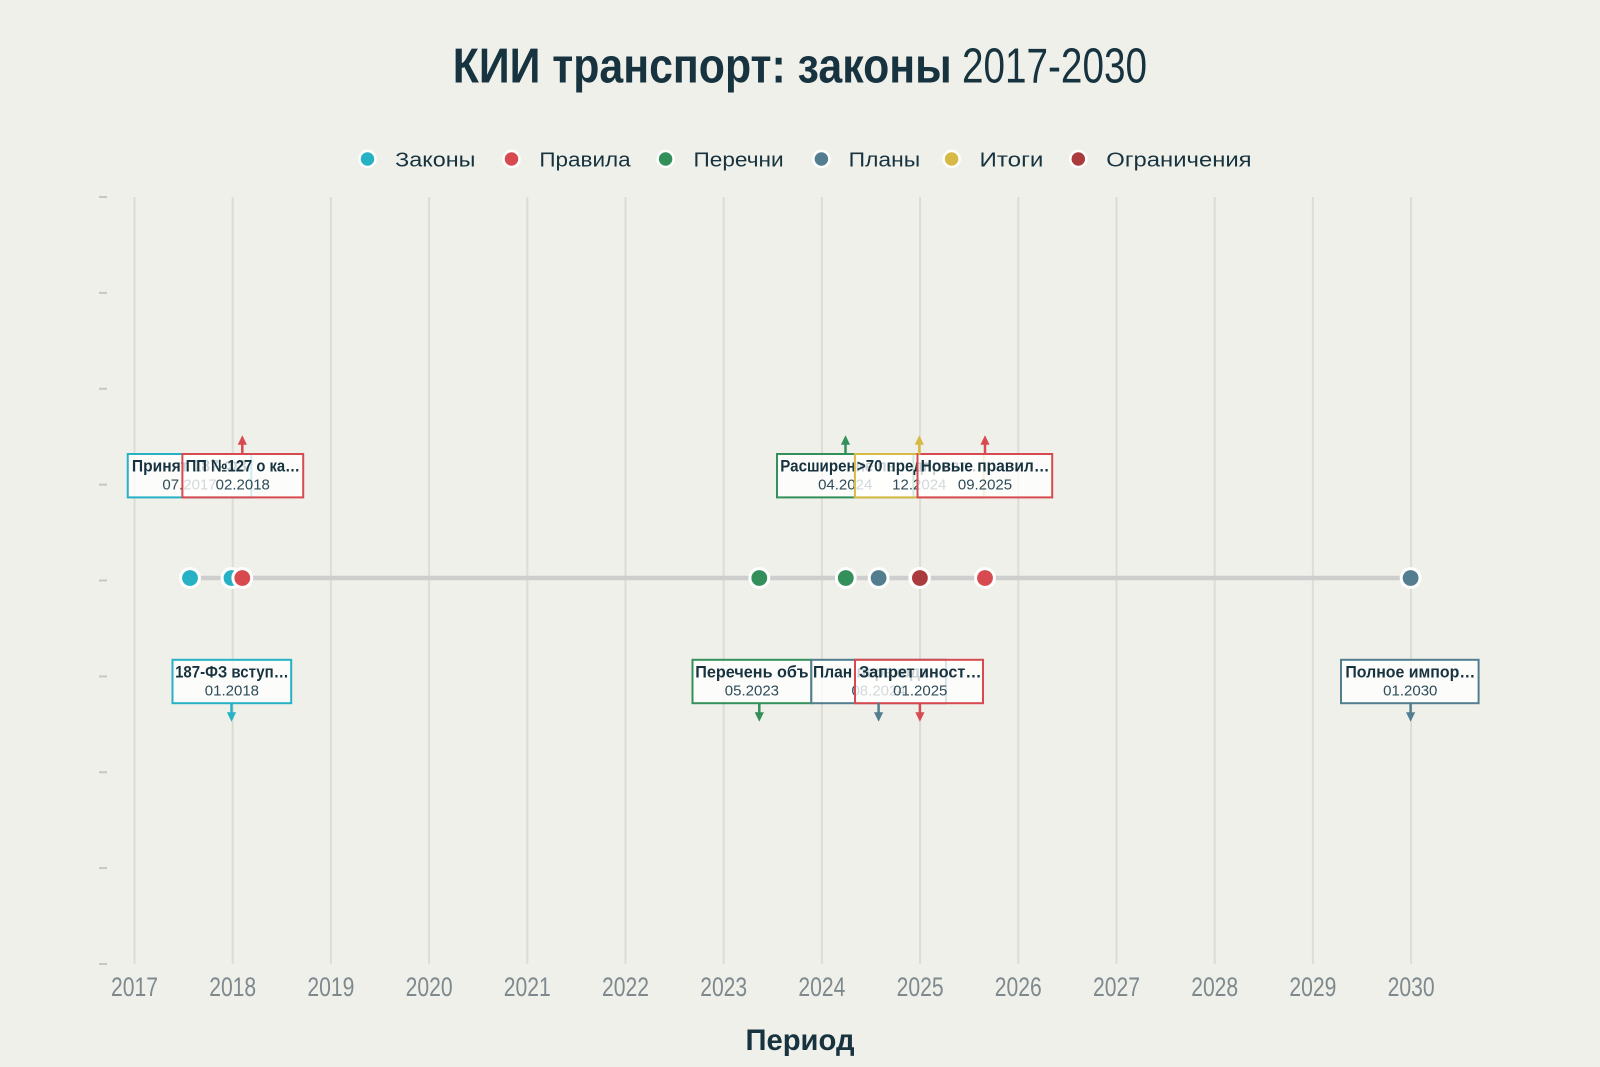  What do you see at coordinates (1410, 690) in the screenshot?
I see `svg-text: 01.2030` at bounding box center [1410, 690].